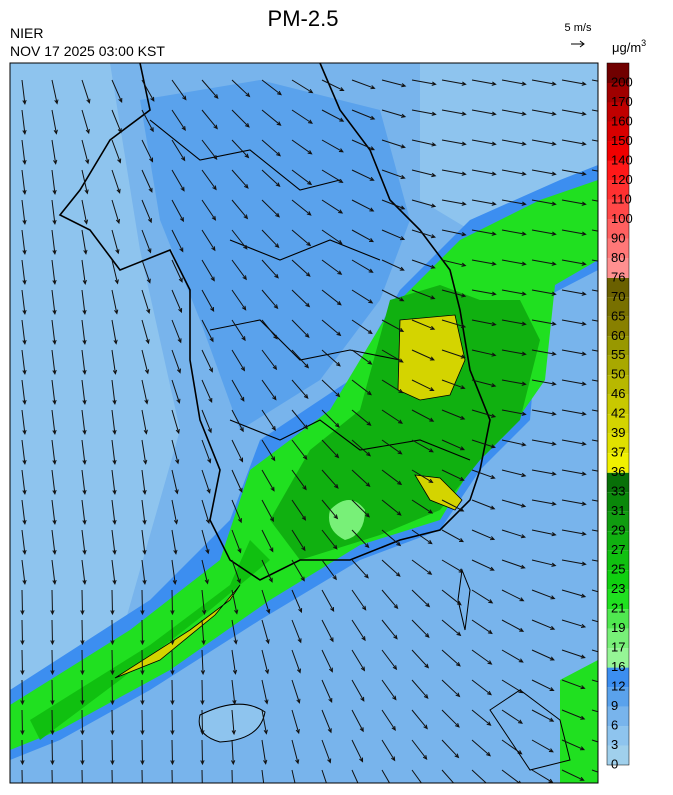 Image resolution: width=673 pixels, height=795 pixels. Describe the element at coordinates (618, 432) in the screenshot. I see `colorbar-label: 39` at that location.